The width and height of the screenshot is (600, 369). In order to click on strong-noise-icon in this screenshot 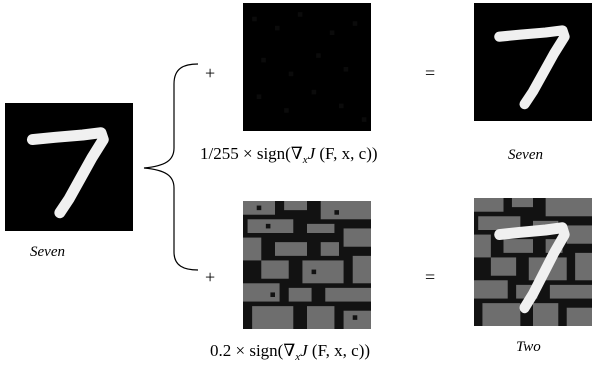, I will do `click(307, 265)`.